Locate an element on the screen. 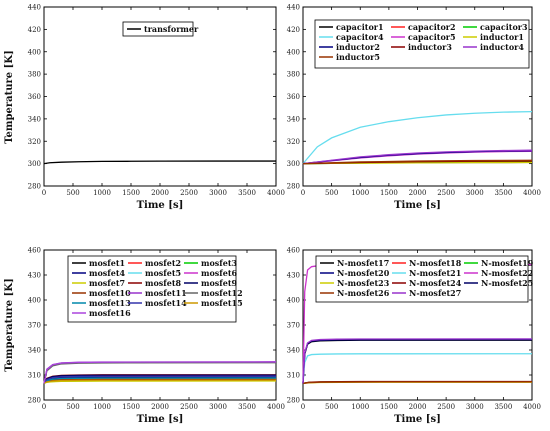  legend-label: inductor4 is located at coordinates (502, 47).